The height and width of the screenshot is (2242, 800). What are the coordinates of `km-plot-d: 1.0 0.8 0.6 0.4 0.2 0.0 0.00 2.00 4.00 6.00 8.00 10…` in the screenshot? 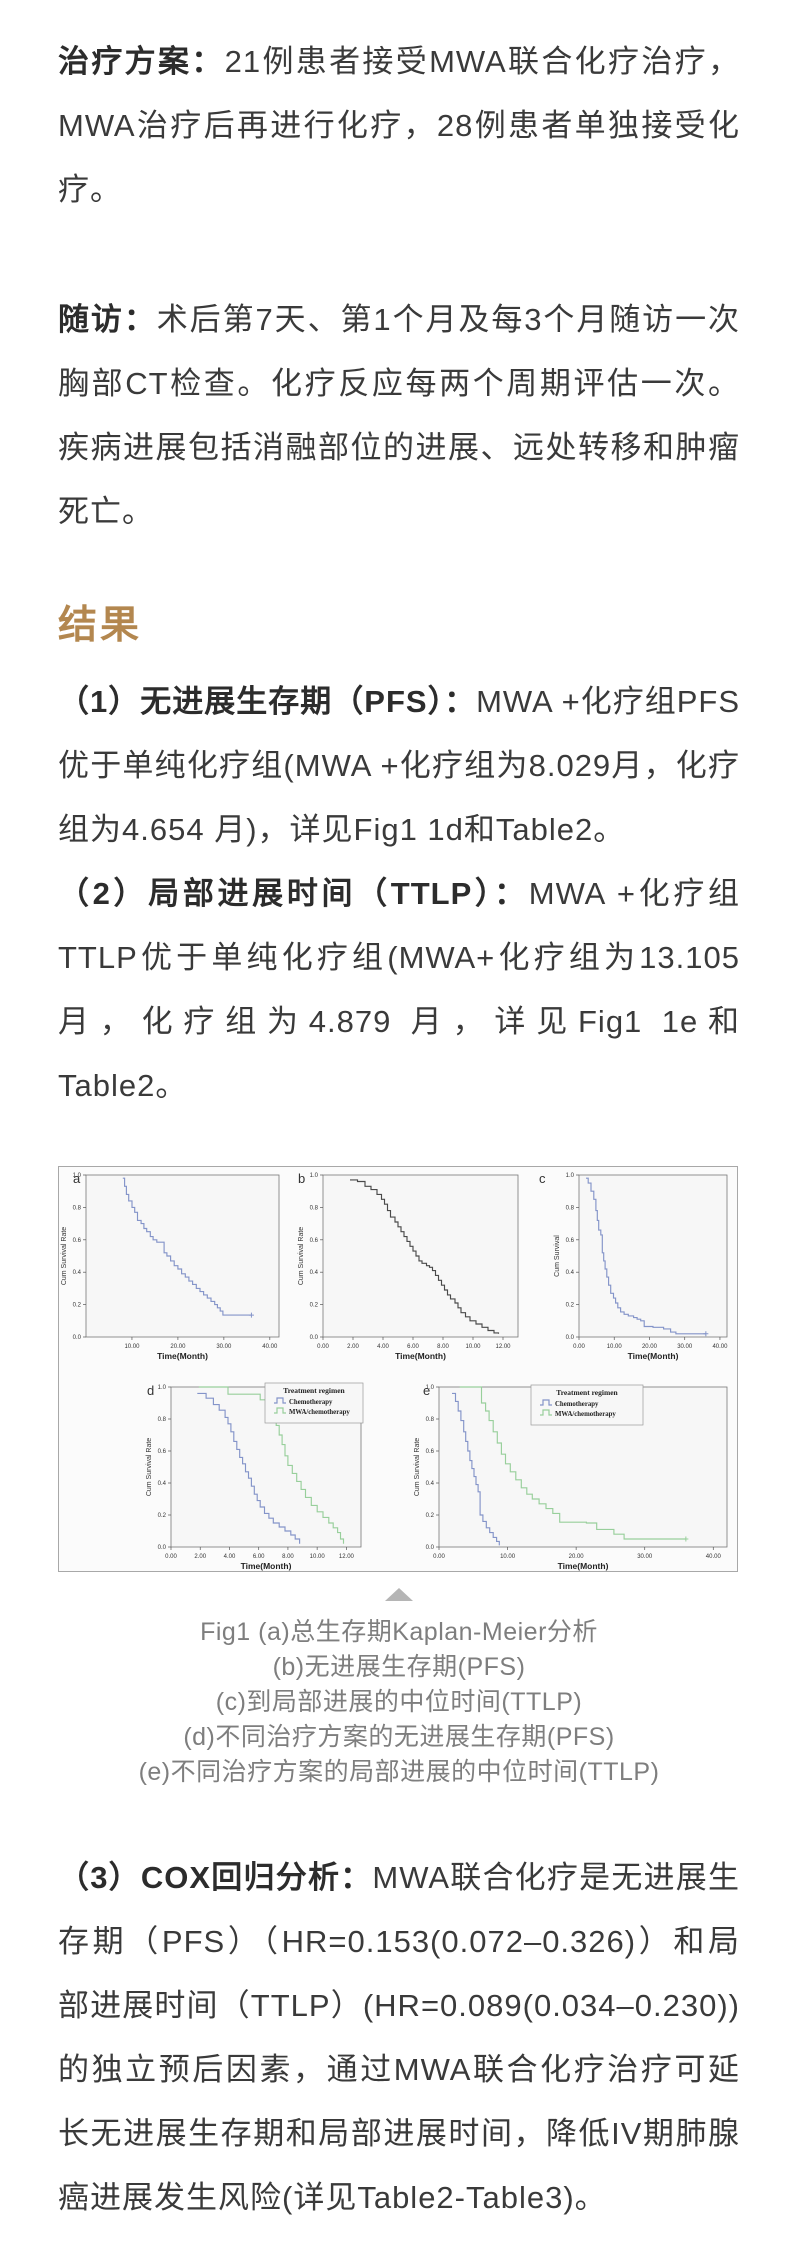 It's located at (255, 1476).